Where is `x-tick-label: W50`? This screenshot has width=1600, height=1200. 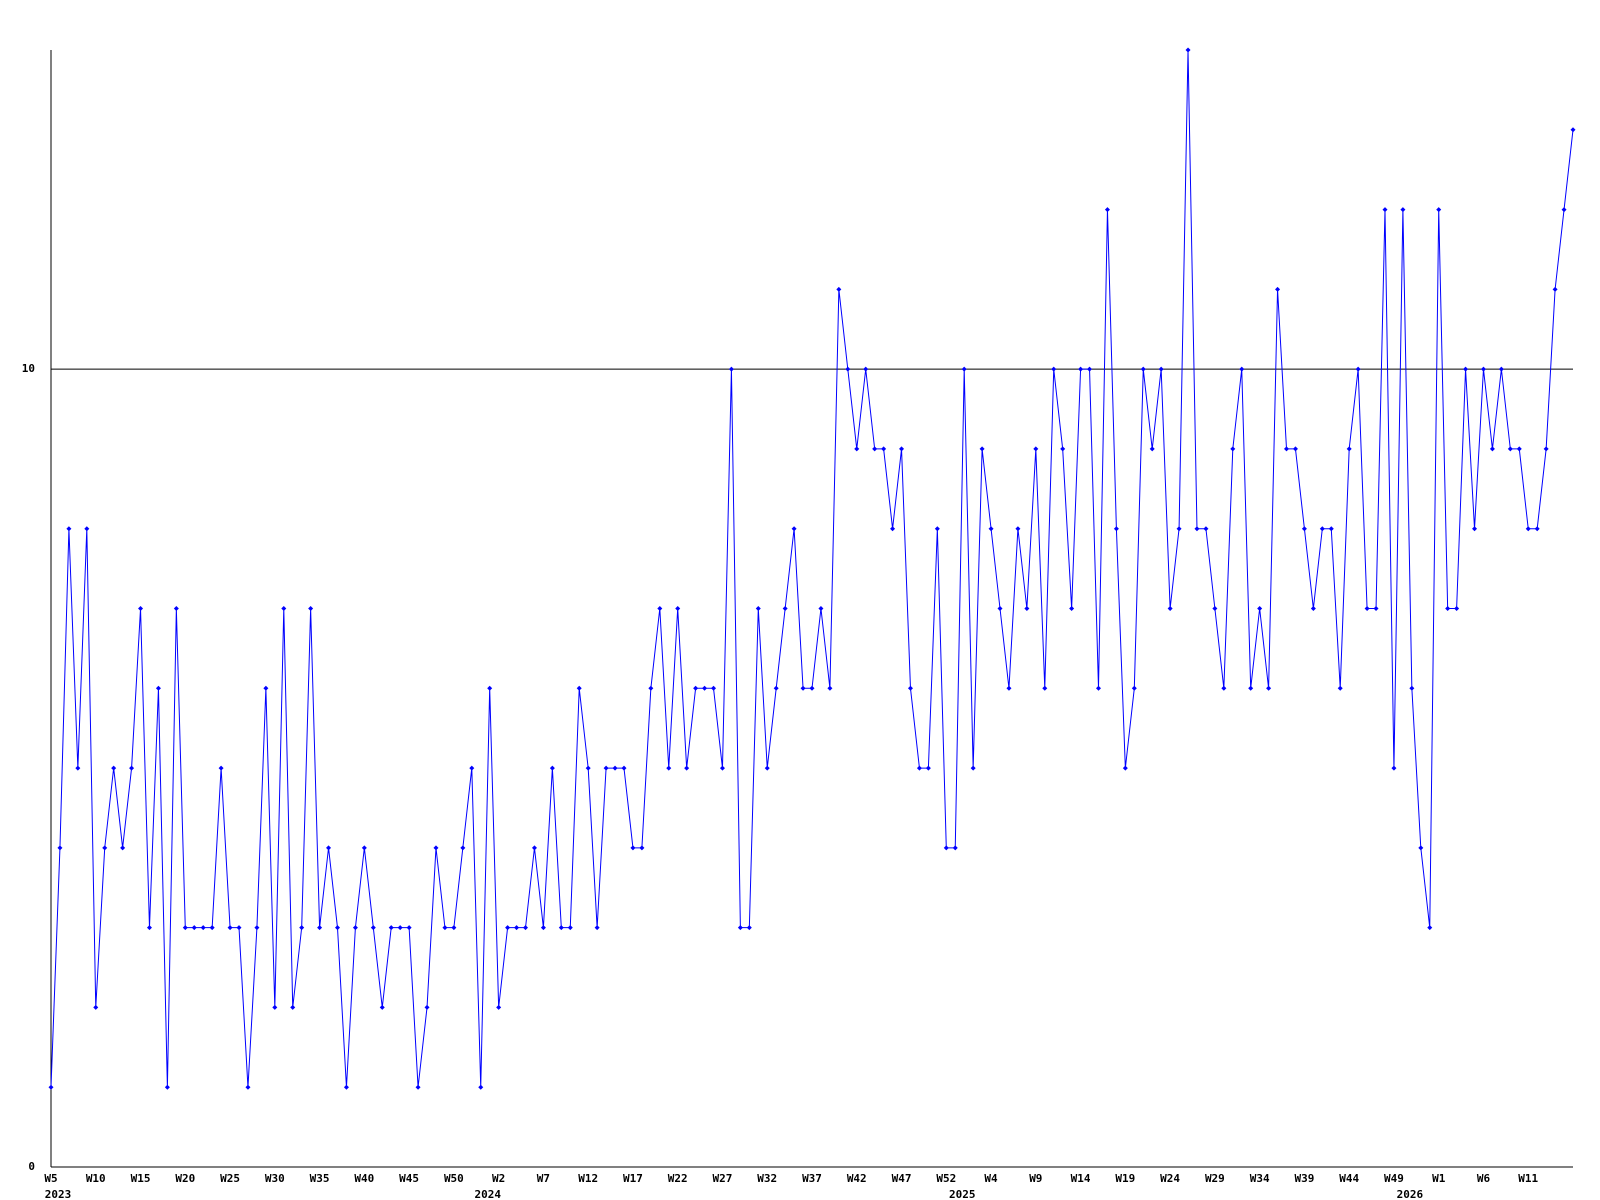
x-tick-label: W50 is located at coordinates (454, 1178).